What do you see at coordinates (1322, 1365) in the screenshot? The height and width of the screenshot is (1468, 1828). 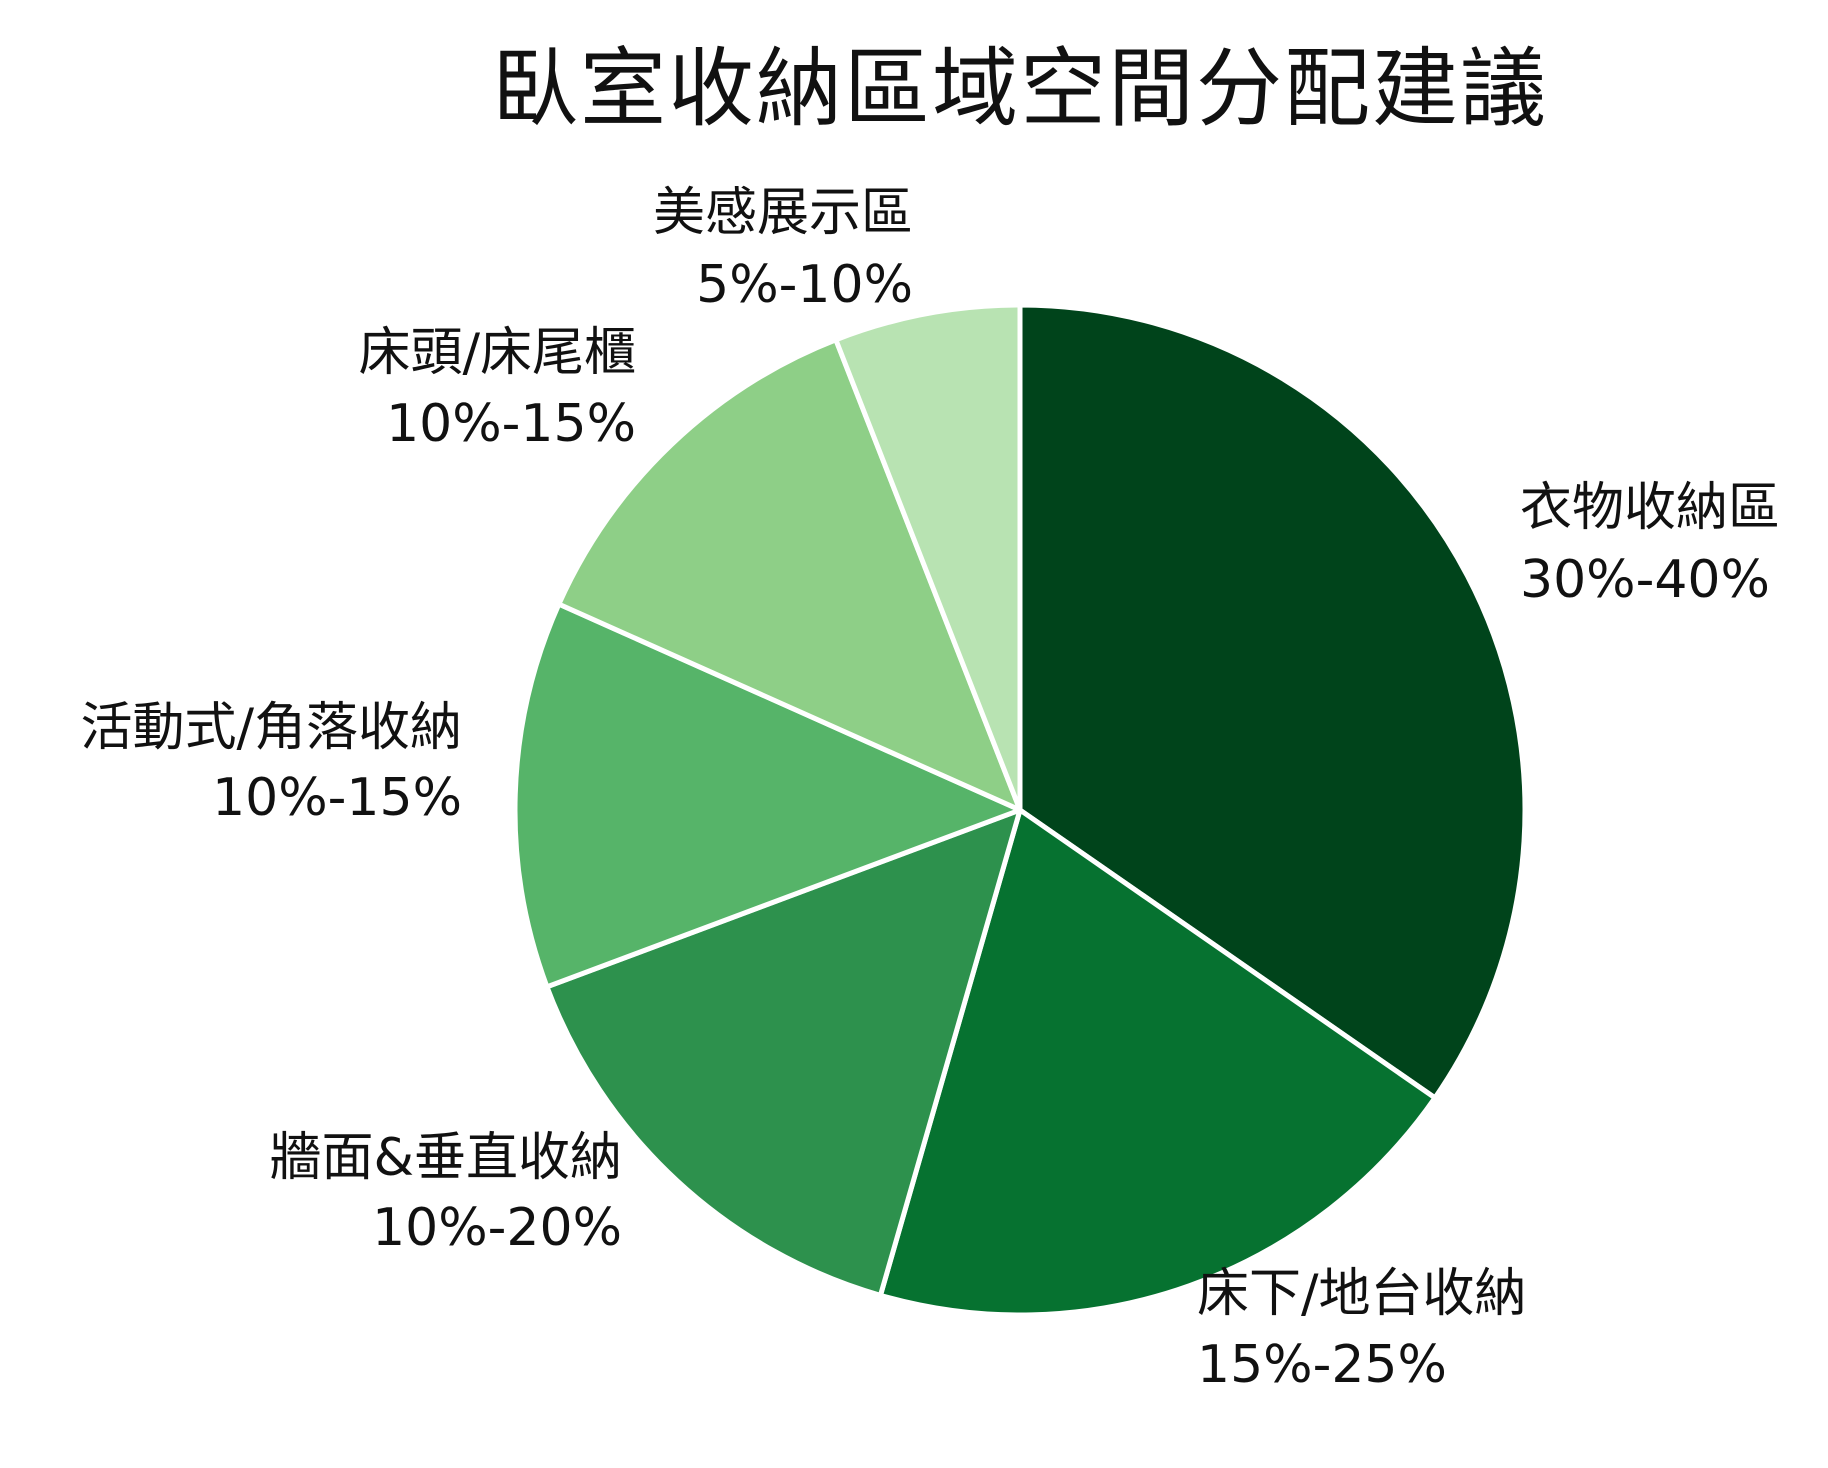 I see `slice-range-label: 15%-25%` at bounding box center [1322, 1365].